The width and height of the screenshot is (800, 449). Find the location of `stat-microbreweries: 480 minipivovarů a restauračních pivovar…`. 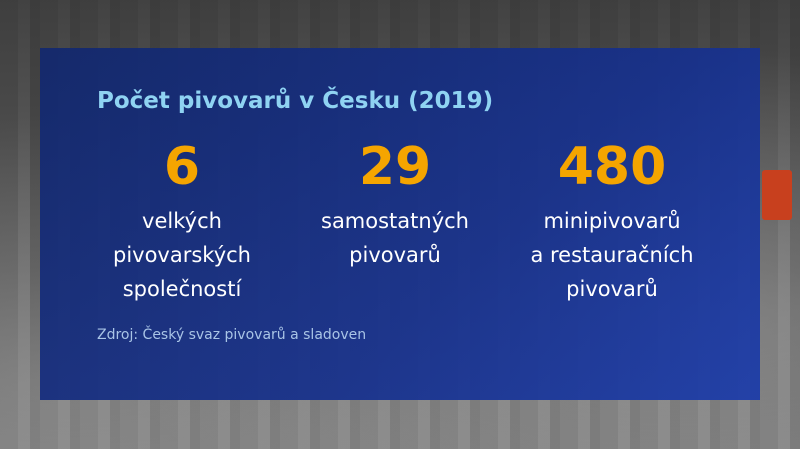

stat-microbreweries: 480 minipivovarů a restauračních pivovar… is located at coordinates (612, 221).